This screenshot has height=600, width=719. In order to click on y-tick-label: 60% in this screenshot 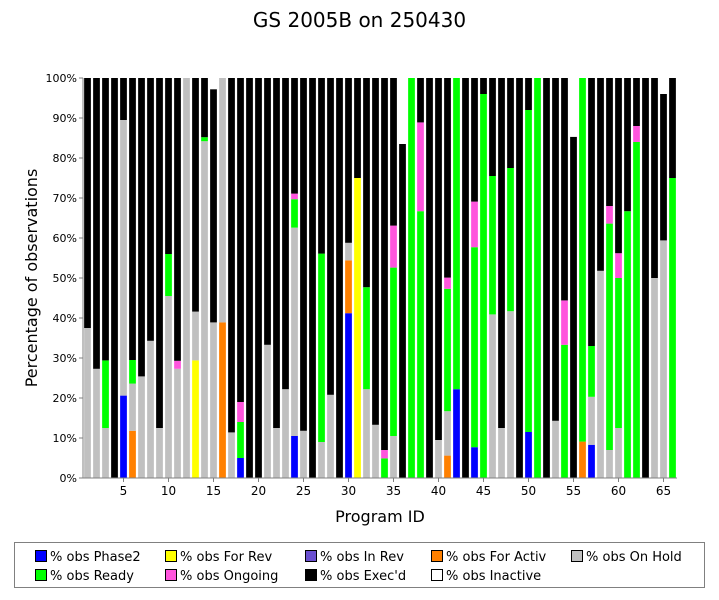, I will do `click(65, 238)`.